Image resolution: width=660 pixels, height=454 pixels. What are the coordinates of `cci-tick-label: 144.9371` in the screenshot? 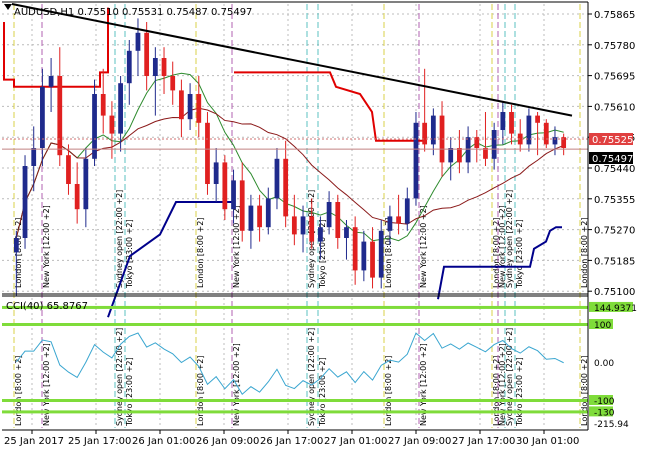 It's located at (615, 309).